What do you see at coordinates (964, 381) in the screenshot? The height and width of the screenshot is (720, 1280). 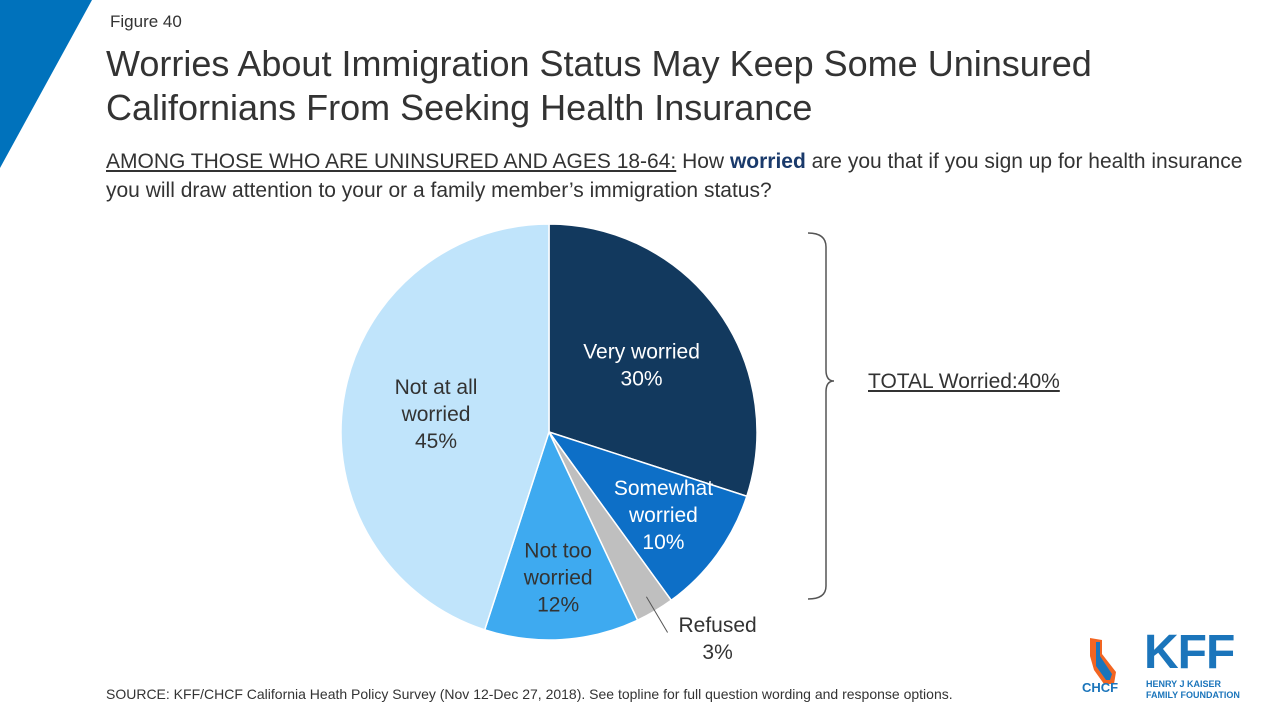 I see `total-worried-annotation: TOTAL Worried:40%` at bounding box center [964, 381].